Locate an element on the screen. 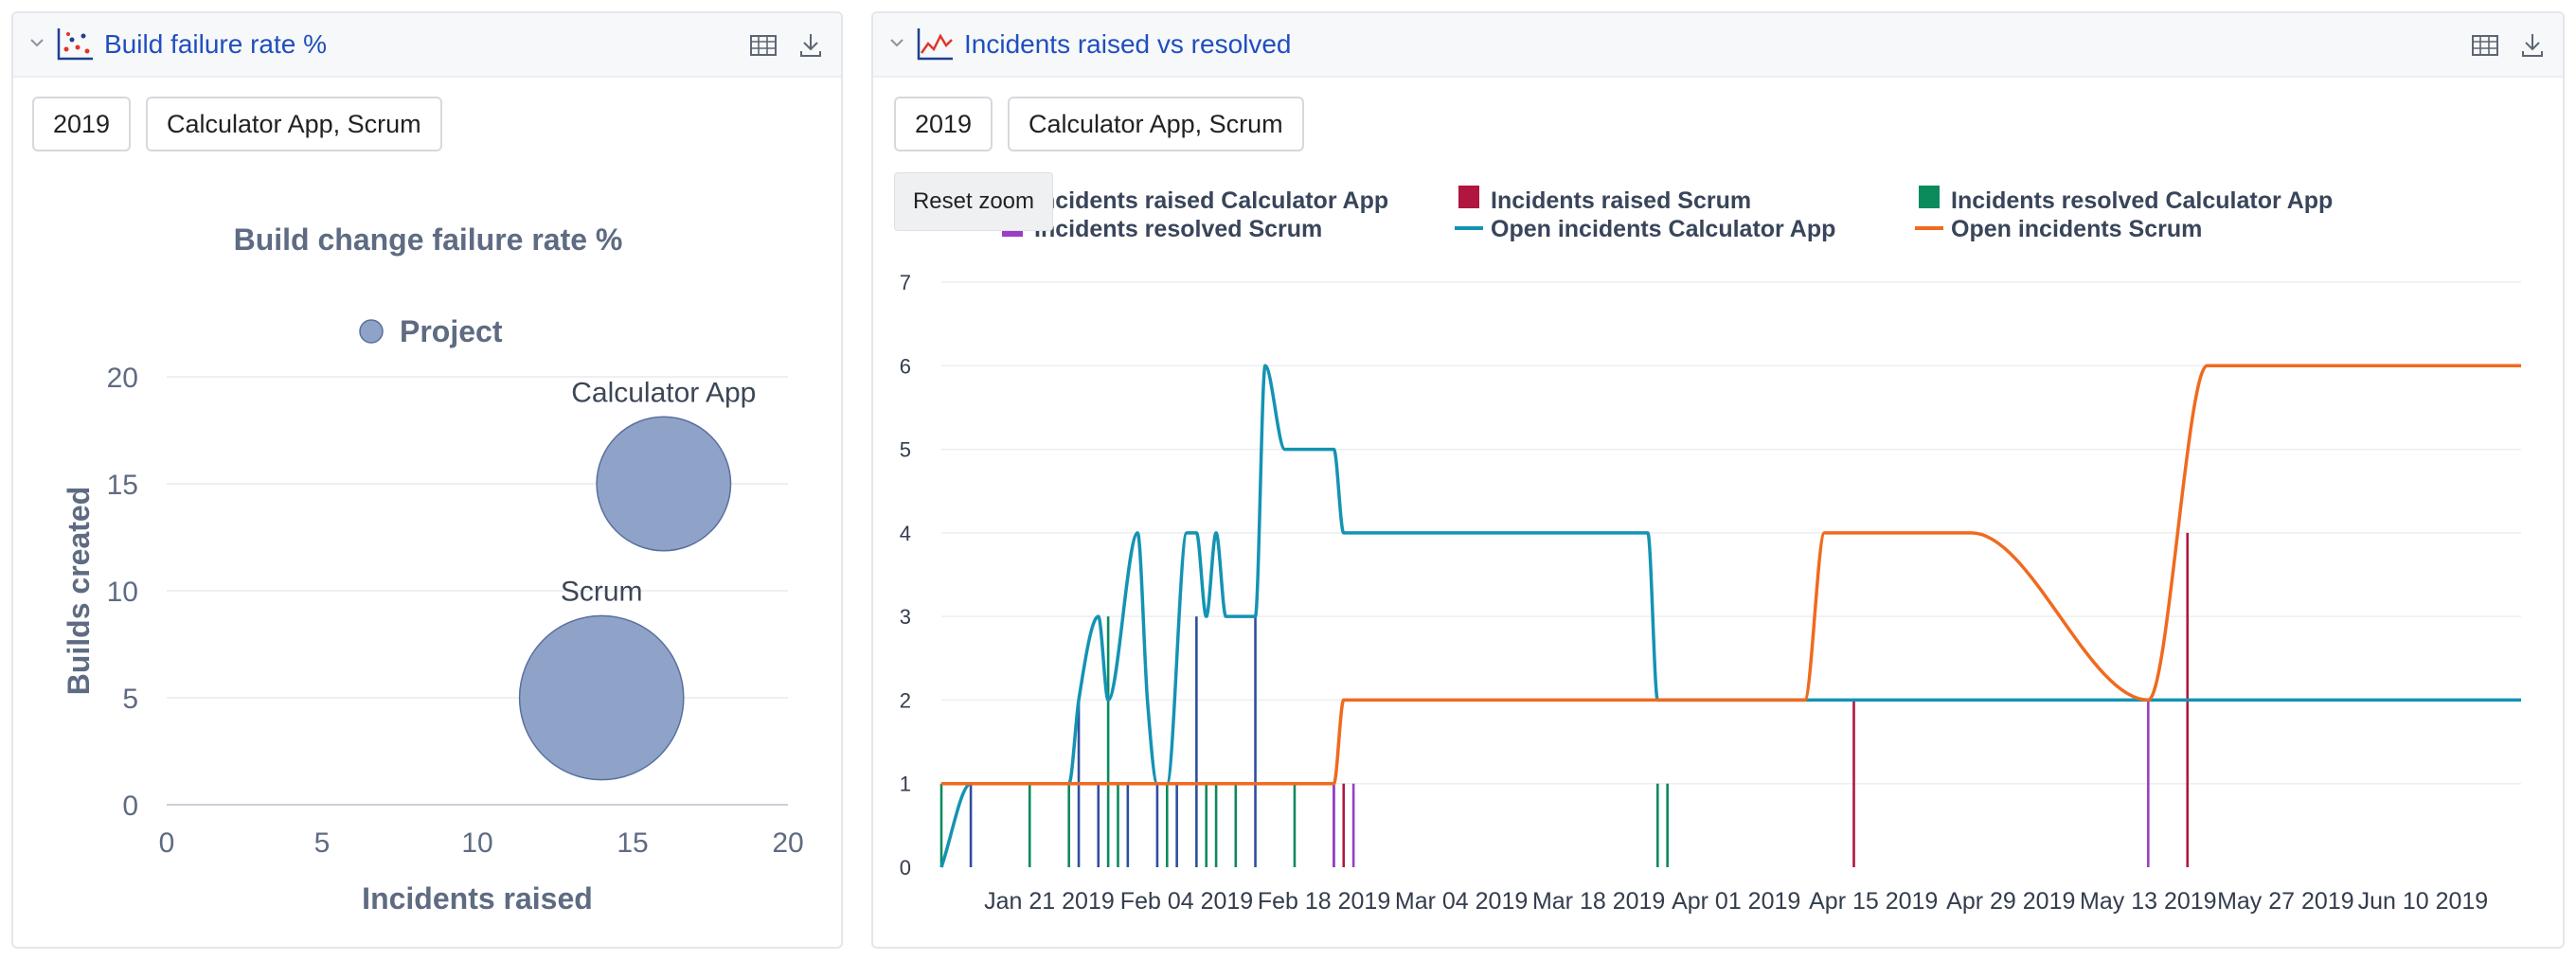  scatter-chart-icon is located at coordinates (75, 44).